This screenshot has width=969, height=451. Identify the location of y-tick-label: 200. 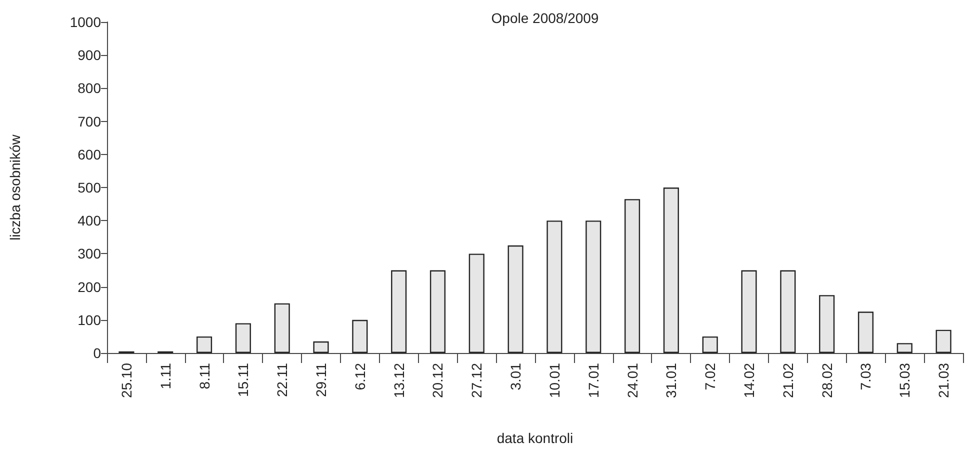
(90, 286).